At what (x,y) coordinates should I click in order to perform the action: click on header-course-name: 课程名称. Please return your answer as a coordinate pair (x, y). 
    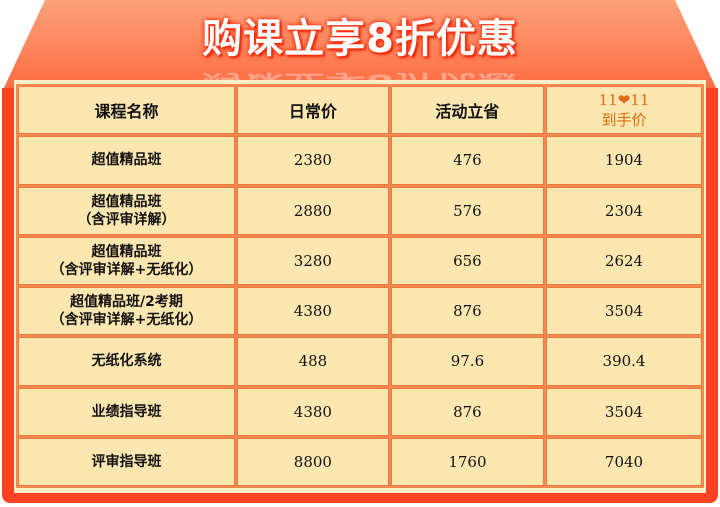
    Looking at the image, I should click on (126, 110).